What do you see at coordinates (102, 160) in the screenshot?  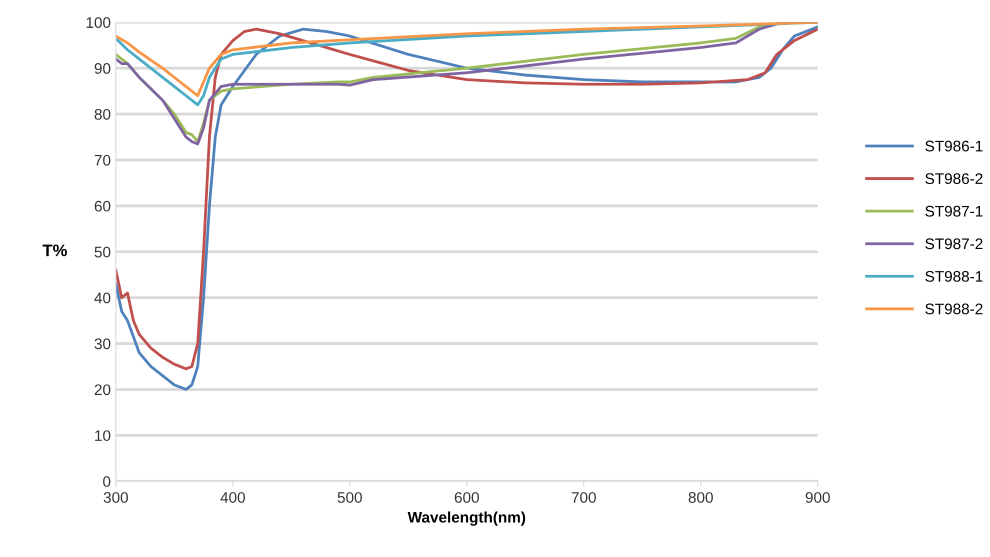 I see `y-tick-label: 70` at bounding box center [102, 160].